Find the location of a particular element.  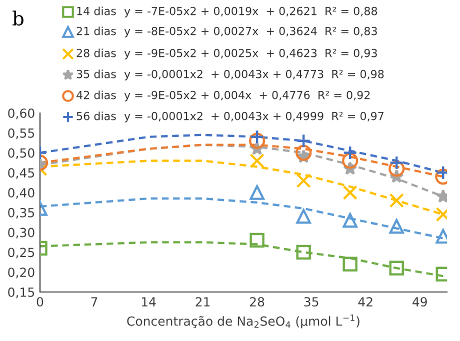

x-tick-label: 42 is located at coordinates (365, 301).